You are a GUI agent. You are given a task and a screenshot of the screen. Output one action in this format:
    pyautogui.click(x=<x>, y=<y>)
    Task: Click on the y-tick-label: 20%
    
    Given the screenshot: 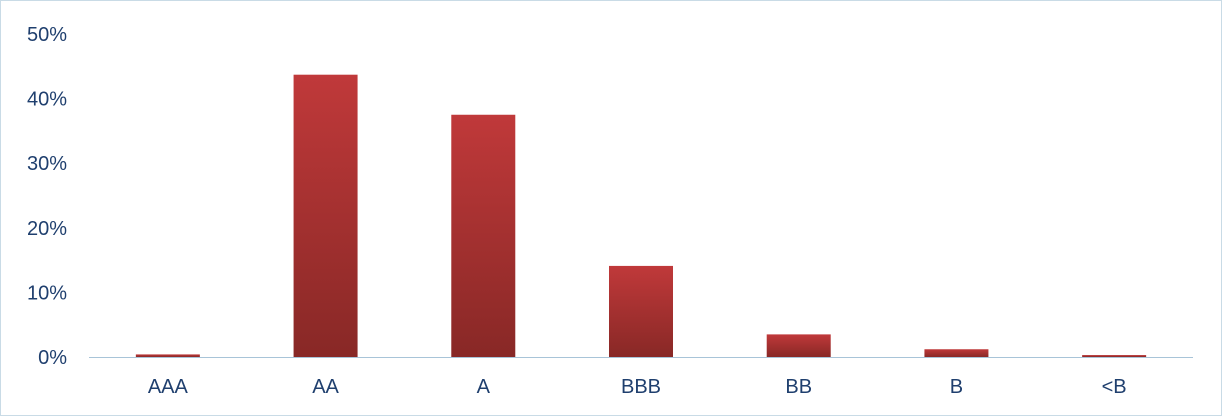 What is the action you would take?
    pyautogui.click(x=47, y=229)
    